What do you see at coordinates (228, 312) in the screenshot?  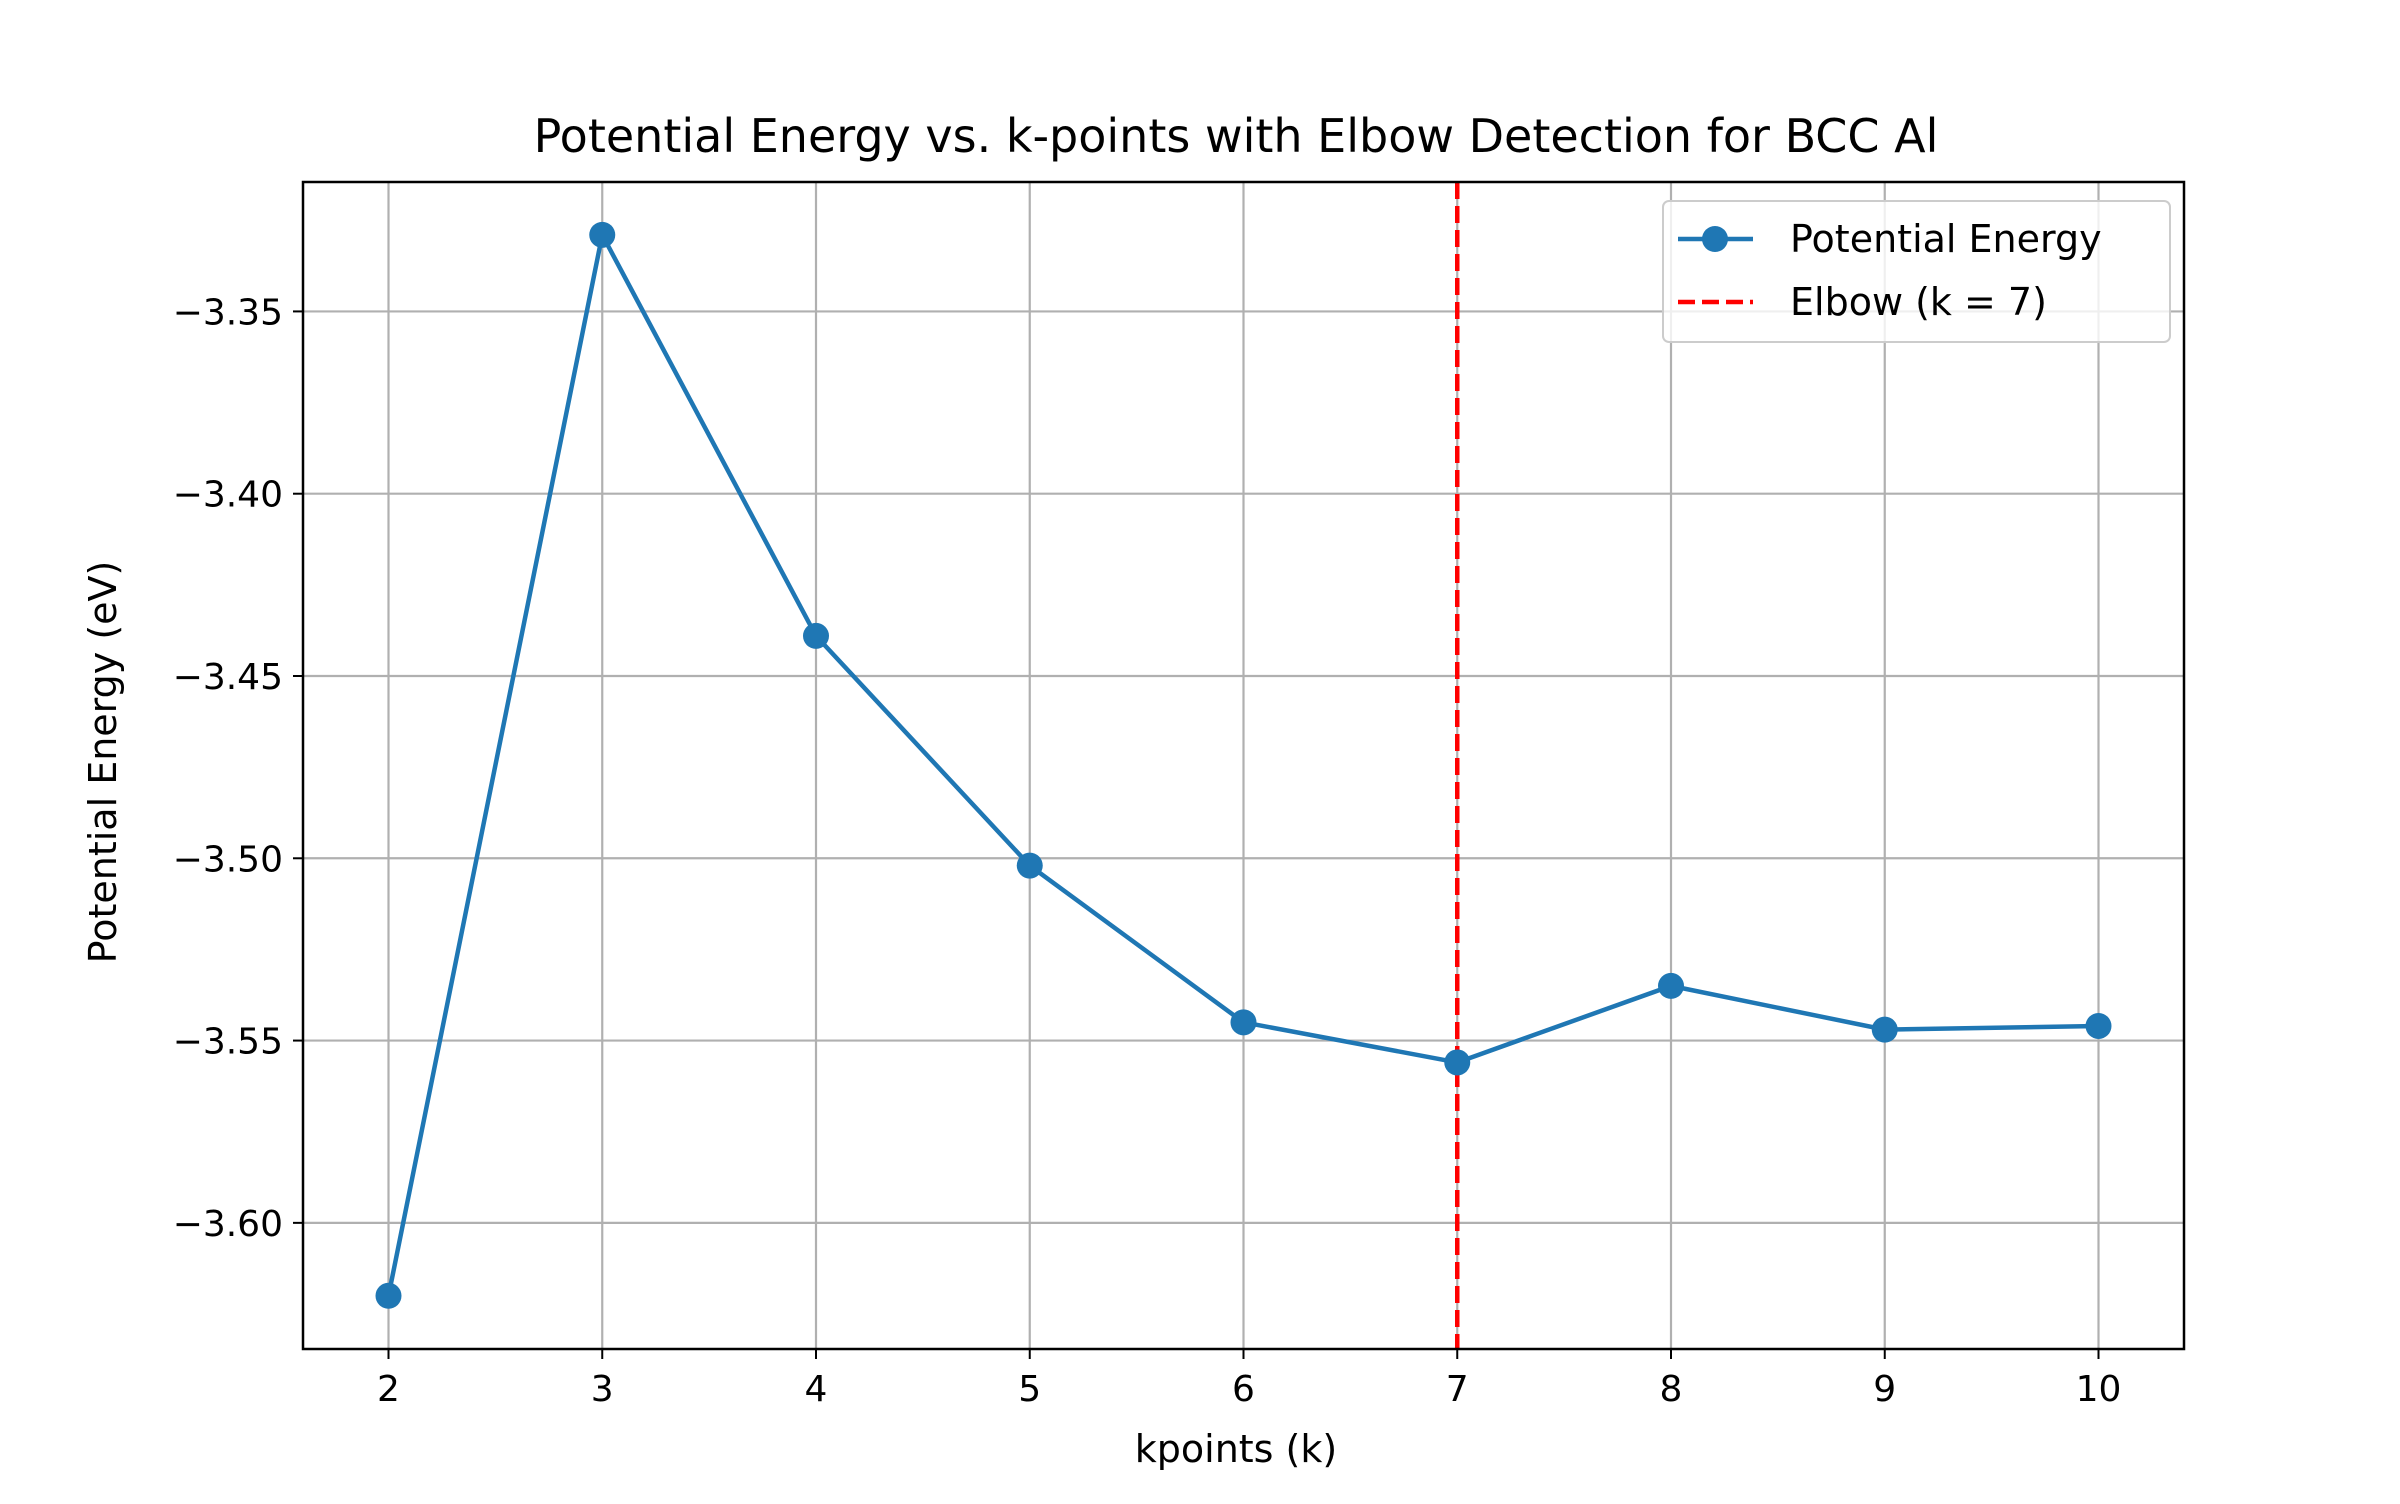 I see `y-tick-label: −3.35` at bounding box center [228, 312].